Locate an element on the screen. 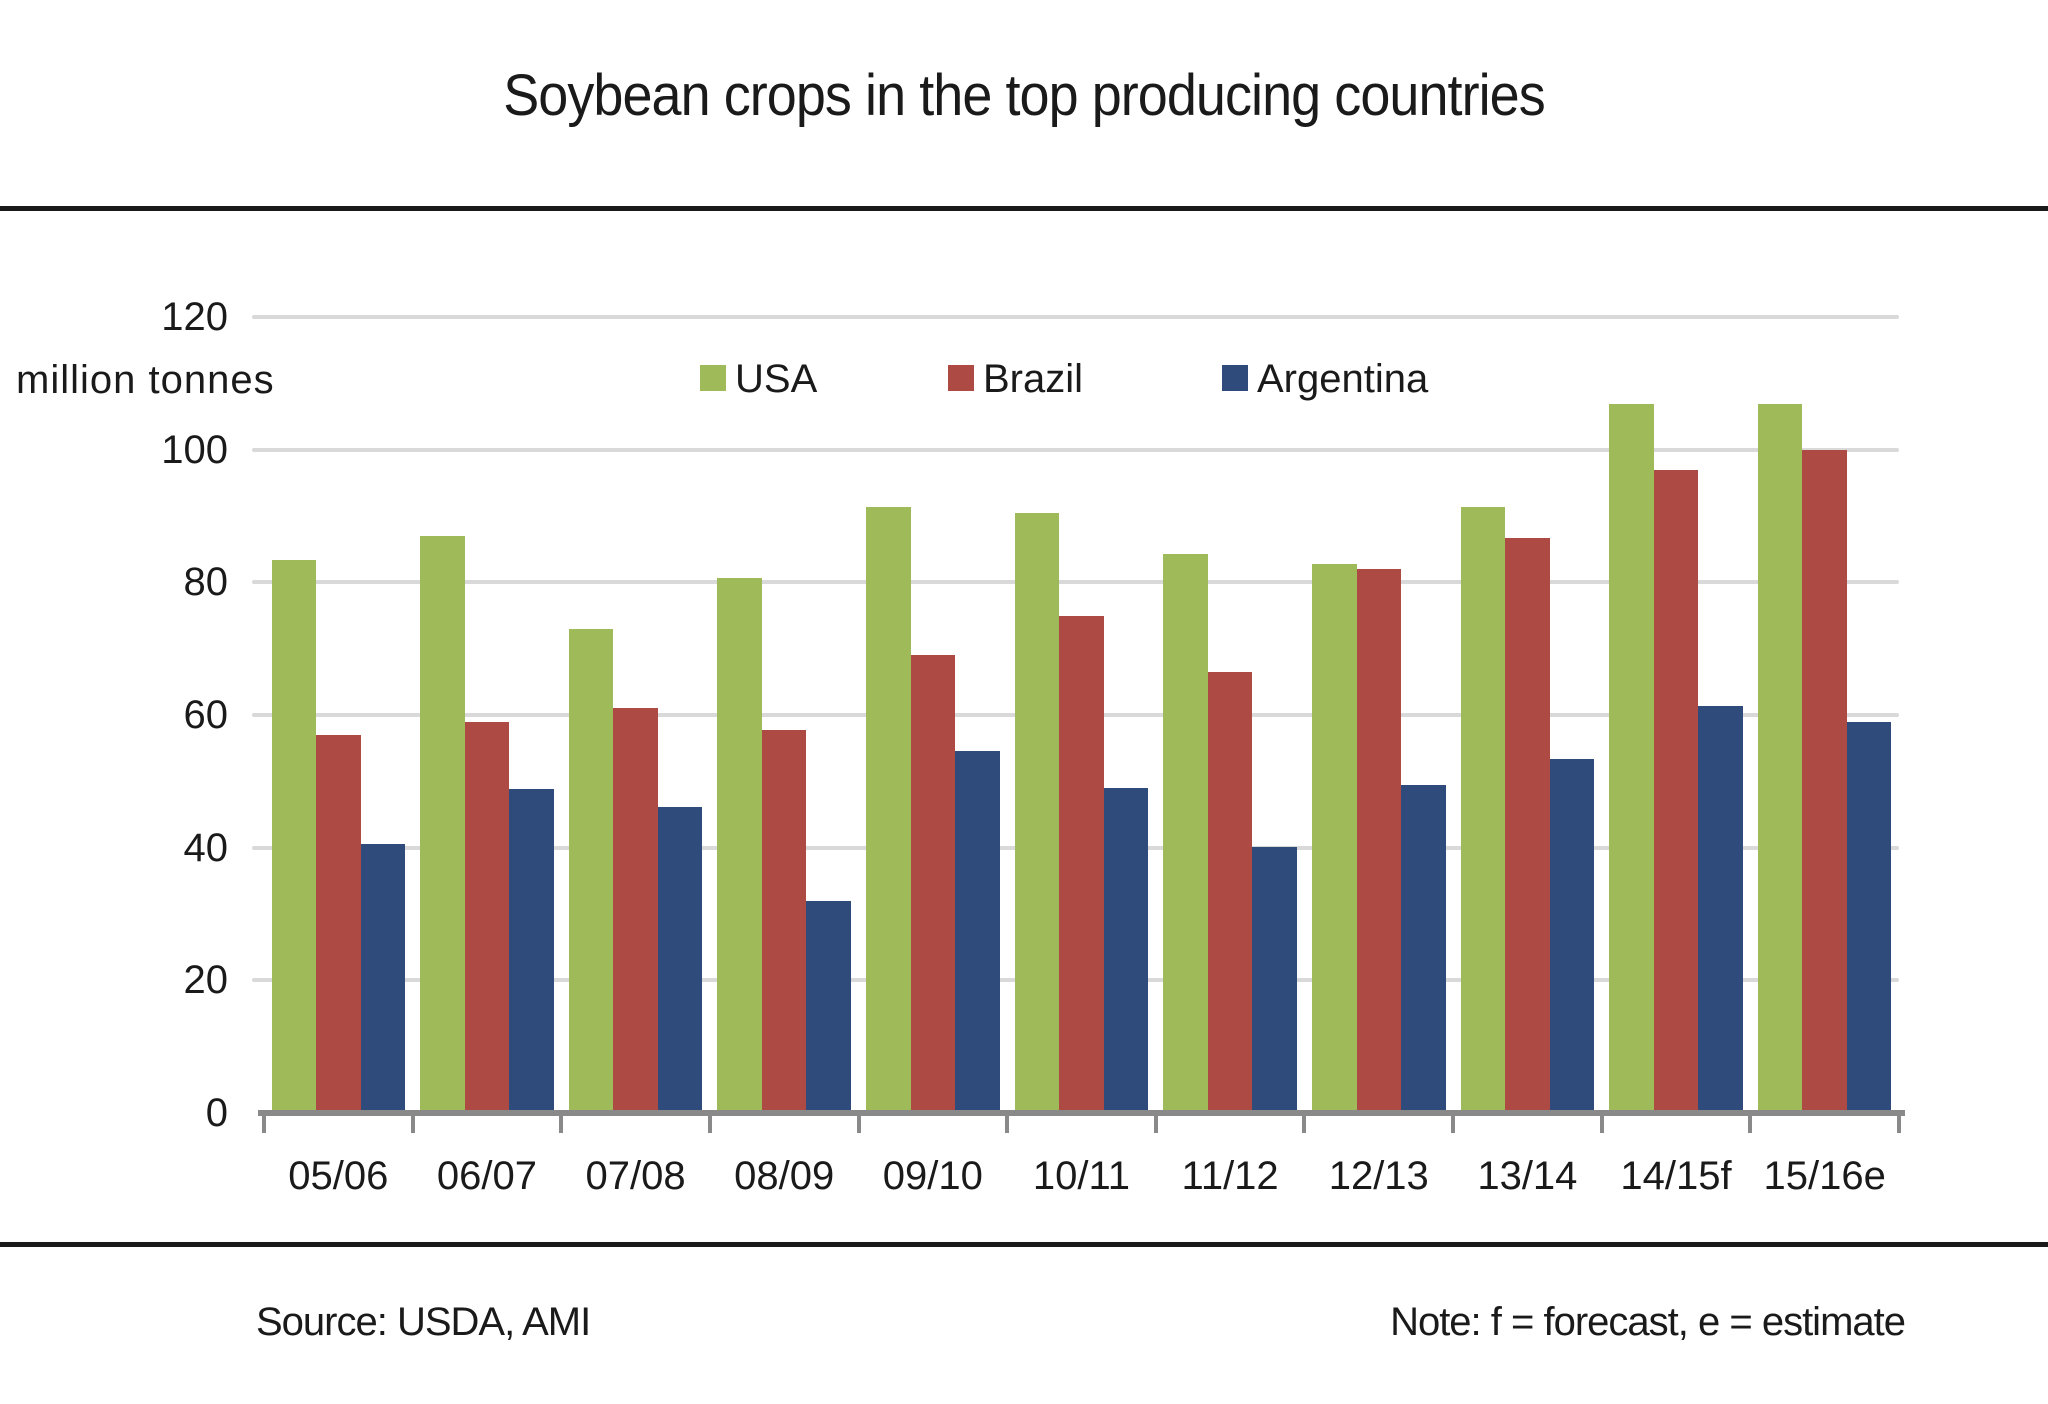  y-tick-label-60: 60 is located at coordinates (206, 715).